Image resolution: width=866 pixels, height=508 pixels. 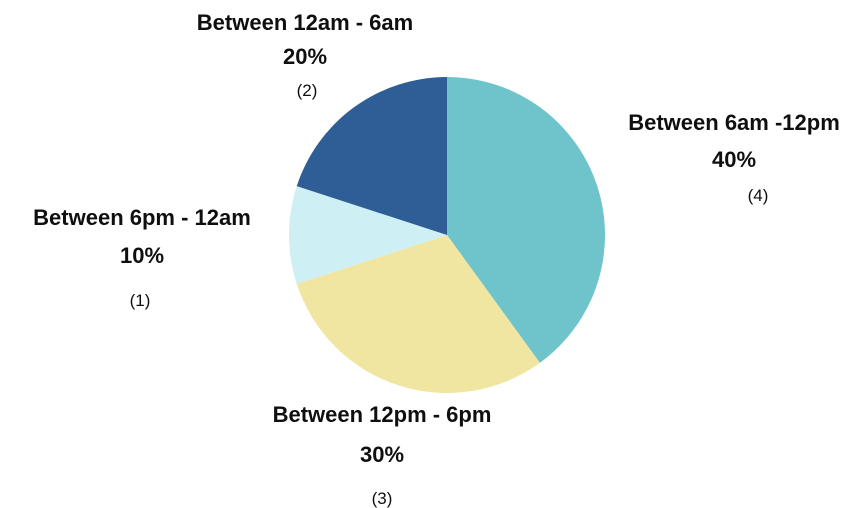 What do you see at coordinates (140, 300) in the screenshot?
I see `slice-count: (1)` at bounding box center [140, 300].